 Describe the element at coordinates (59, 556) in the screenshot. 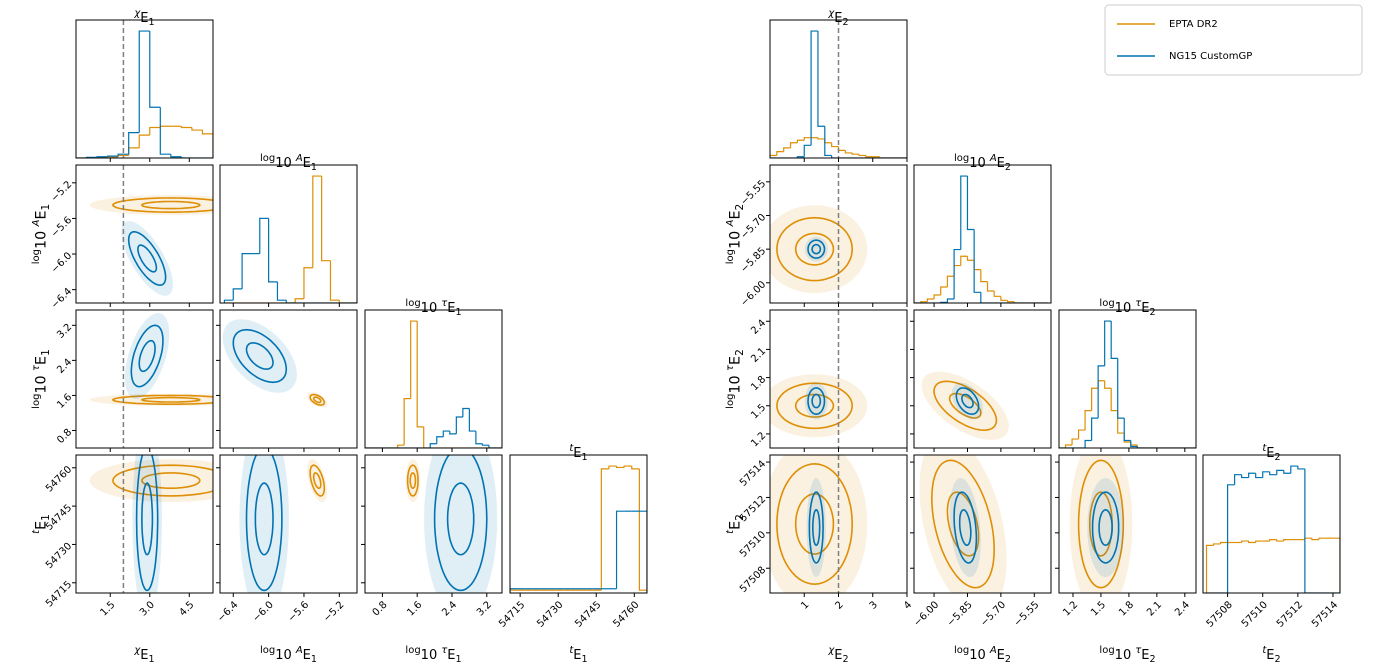

I see `y-tick-label: 54730` at that location.